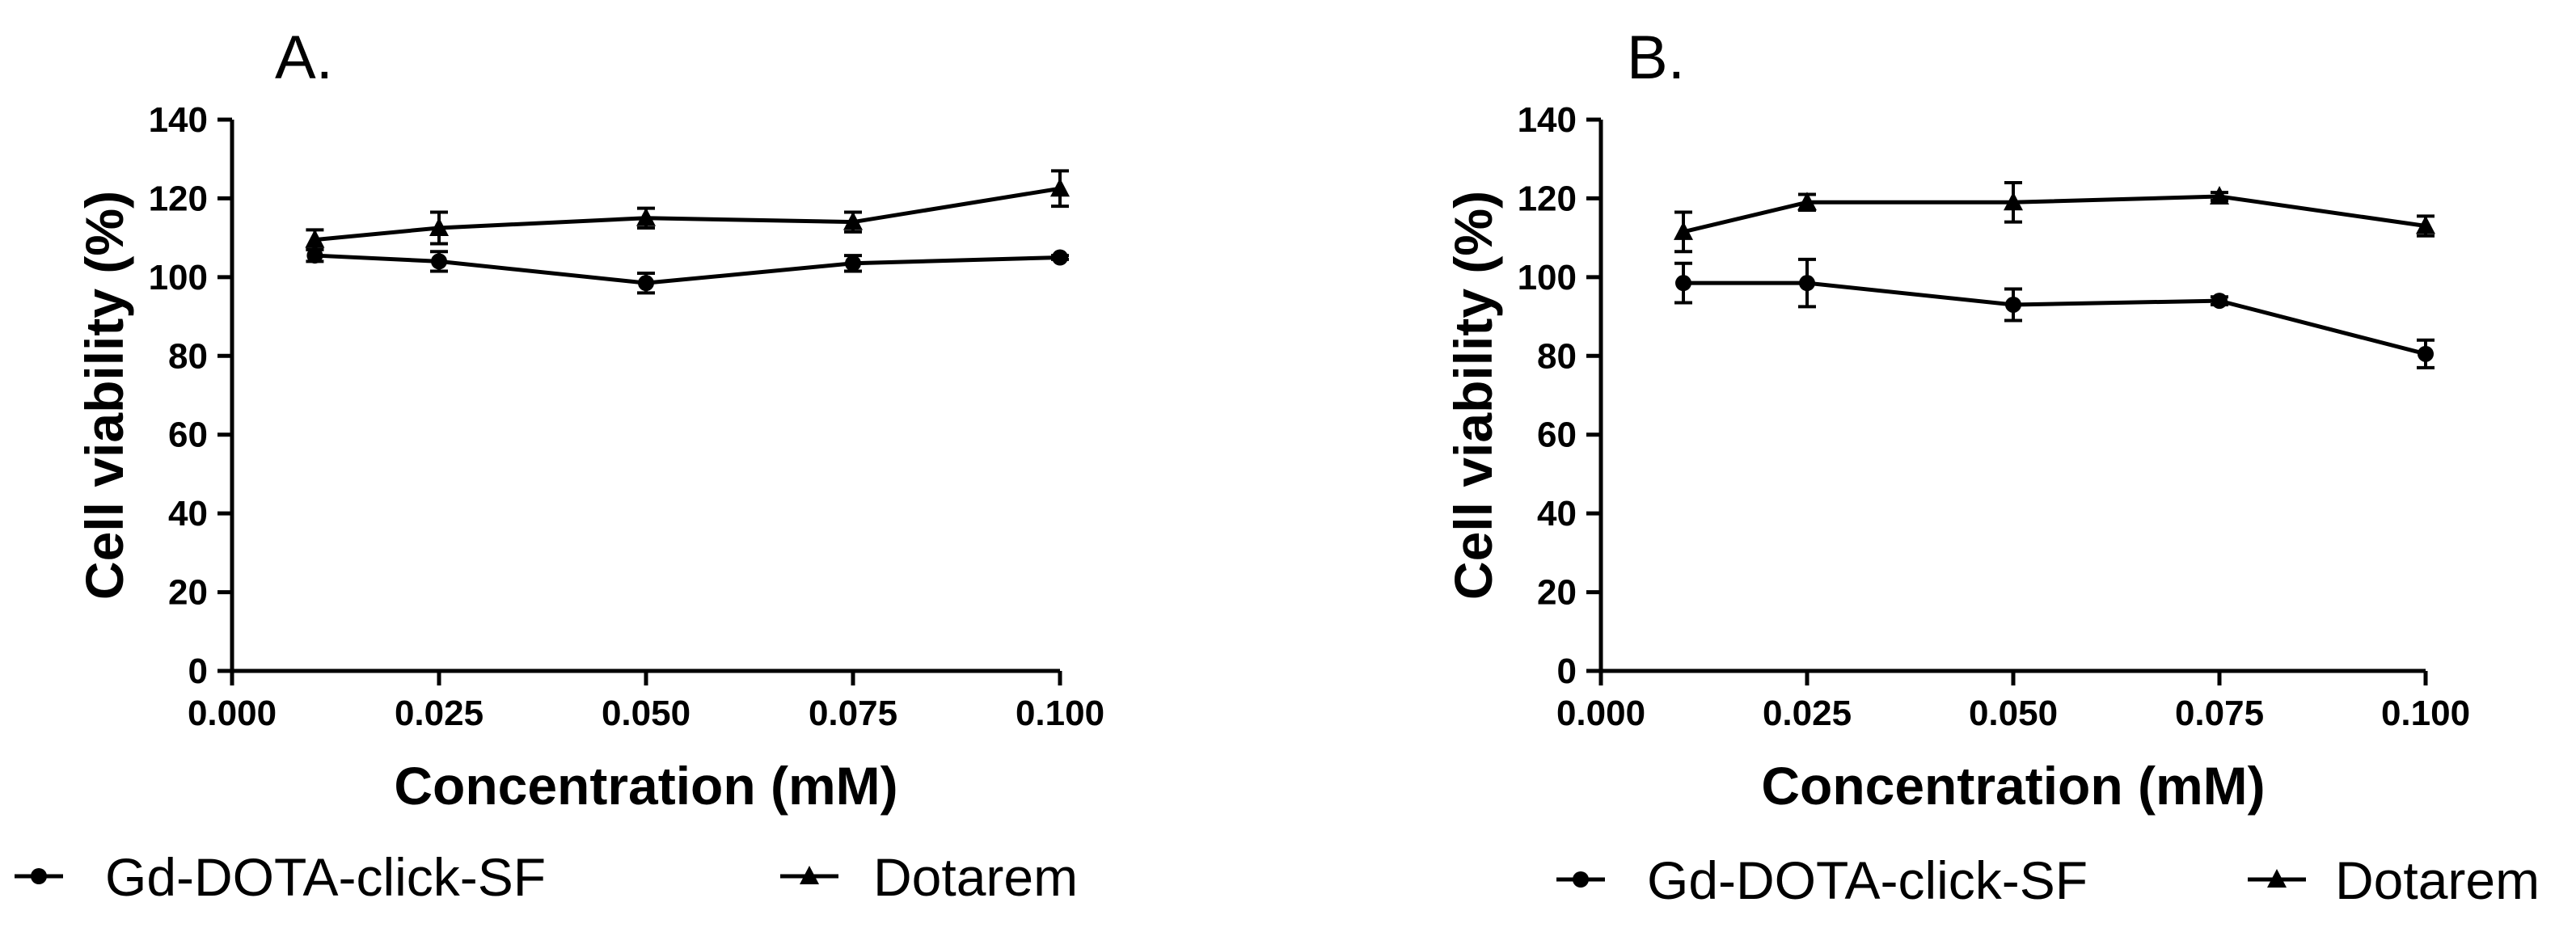  What do you see at coordinates (232, 713) in the screenshot?
I see `panel-a-x-tick-label: 0.000` at bounding box center [232, 713].